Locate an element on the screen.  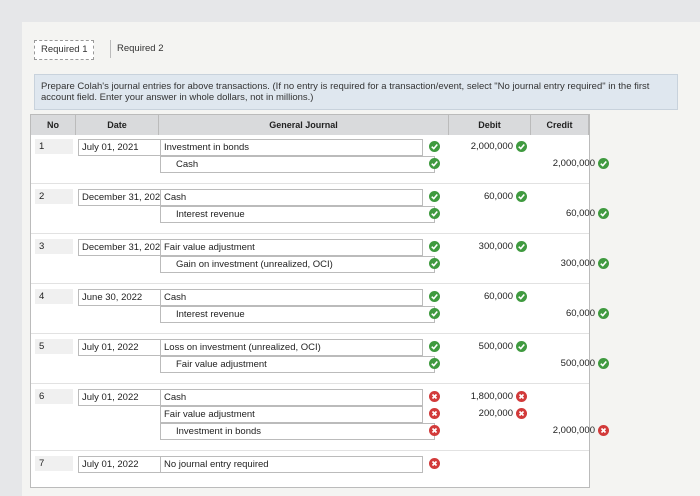
entry-number: 4 is located at coordinates (54, 296).